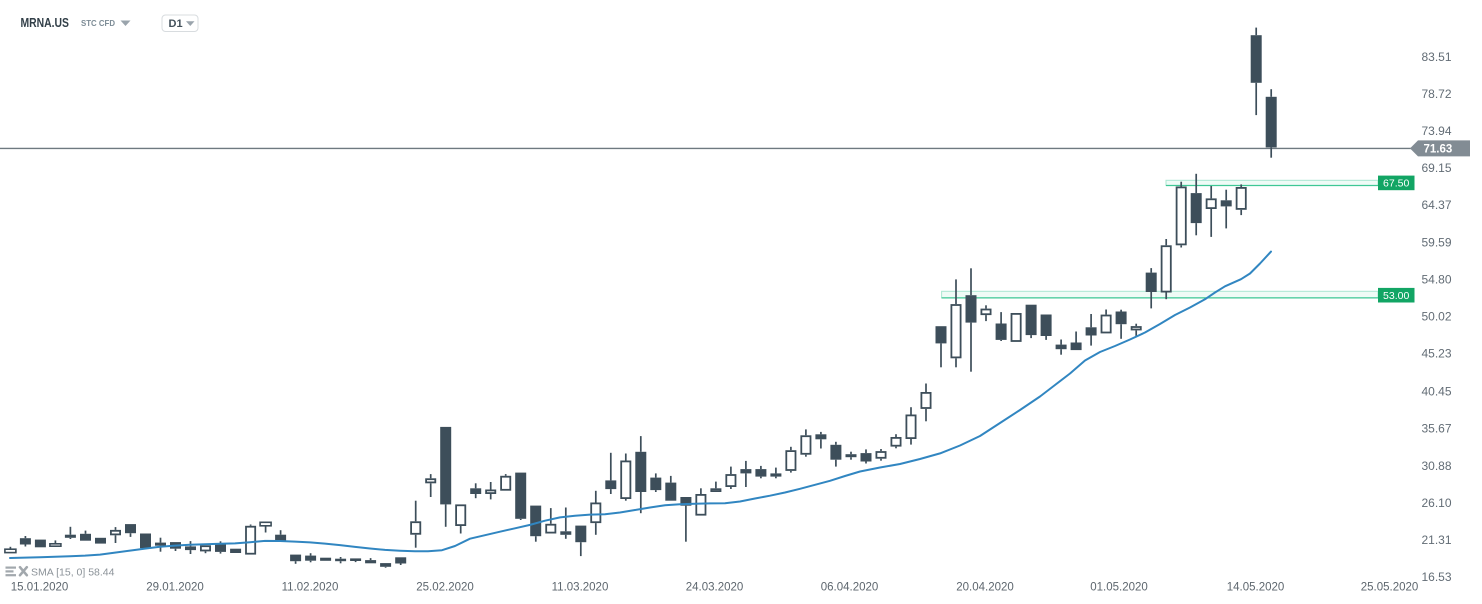 Image resolution: width=1482 pixels, height=604 pixels. Describe the element at coordinates (1437, 94) in the screenshot. I see `svg-text: 78.72` at that location.